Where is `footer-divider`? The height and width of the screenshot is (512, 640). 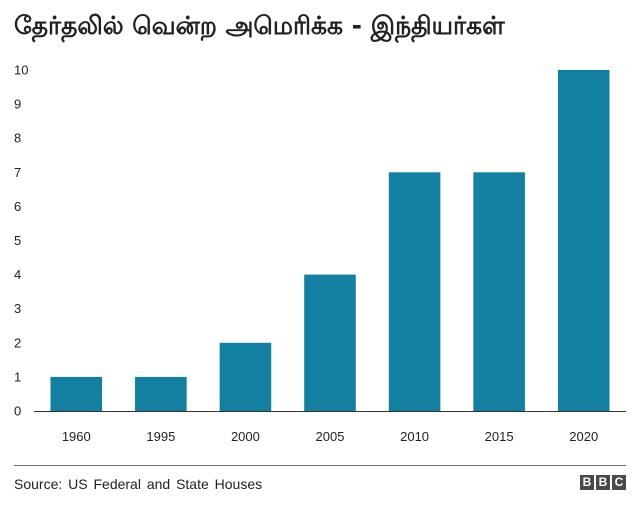 footer-divider is located at coordinates (320, 465).